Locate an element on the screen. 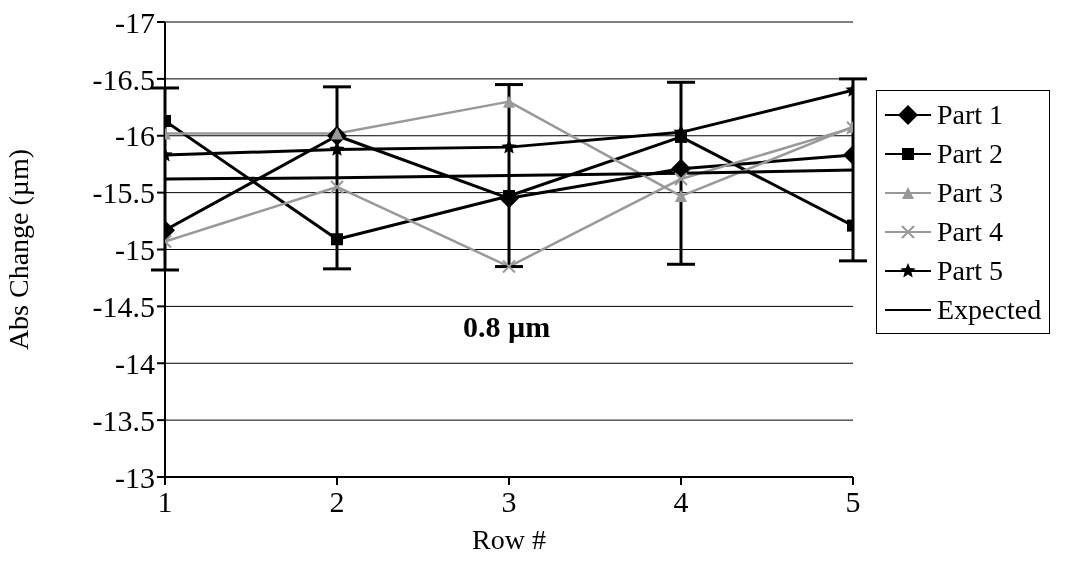  y-tick-label: -15 is located at coordinates (135, 250).